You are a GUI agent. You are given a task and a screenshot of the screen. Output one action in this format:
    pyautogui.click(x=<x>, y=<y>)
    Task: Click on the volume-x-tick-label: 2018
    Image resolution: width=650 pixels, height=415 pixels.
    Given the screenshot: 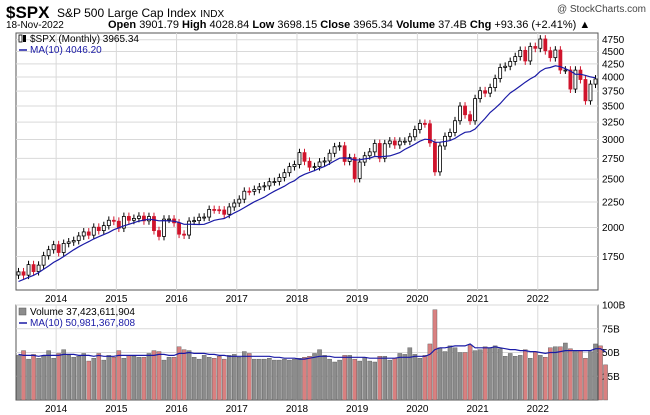 What is the action you would take?
    pyautogui.click(x=297, y=409)
    